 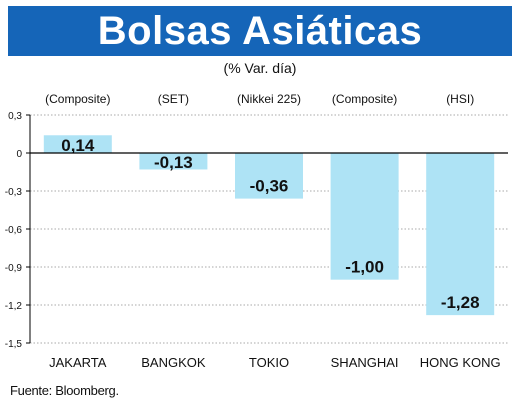 What do you see at coordinates (64, 390) in the screenshot?
I see `source-note: Fuente: Bloomberg.` at bounding box center [64, 390].